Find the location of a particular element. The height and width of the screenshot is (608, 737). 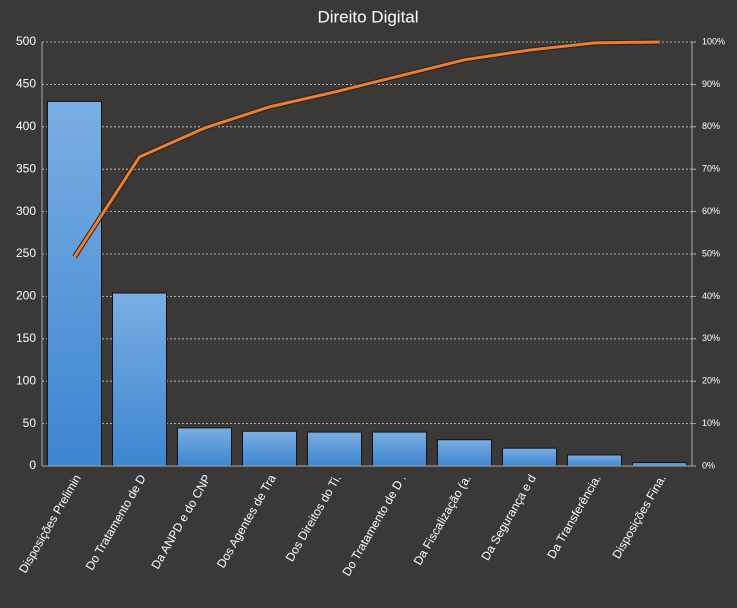

y2-tick-label: 60% is located at coordinates (711, 211).